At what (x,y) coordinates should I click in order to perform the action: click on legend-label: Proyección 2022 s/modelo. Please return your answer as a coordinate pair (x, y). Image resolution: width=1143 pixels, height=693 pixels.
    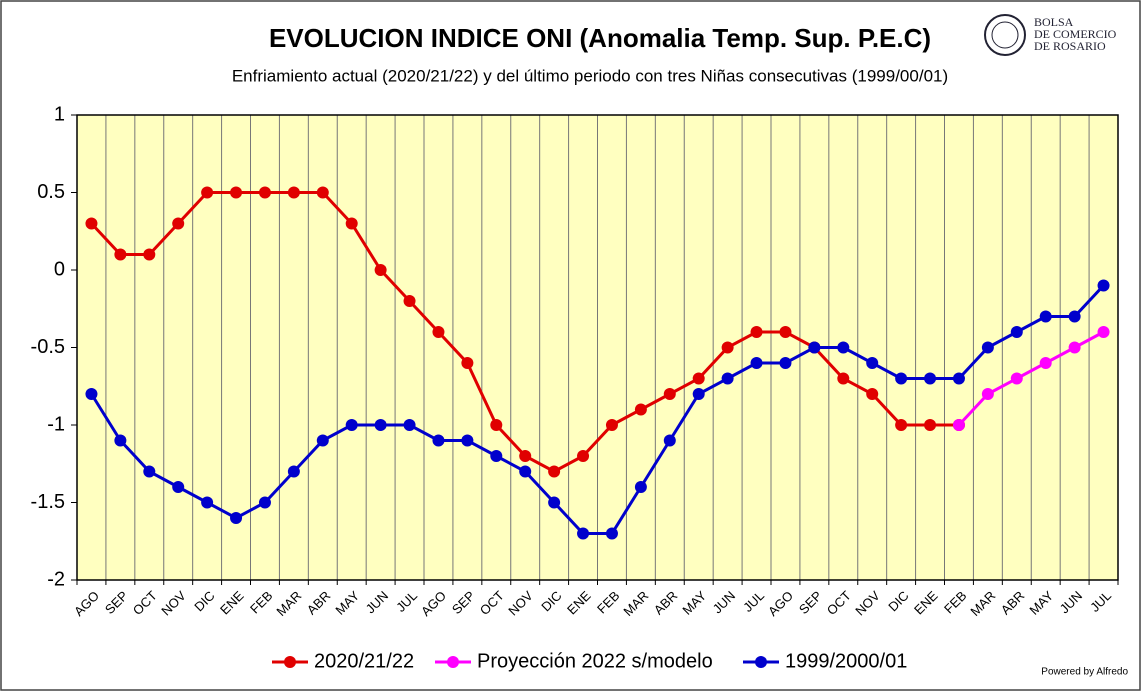
    Looking at the image, I should click on (595, 661).